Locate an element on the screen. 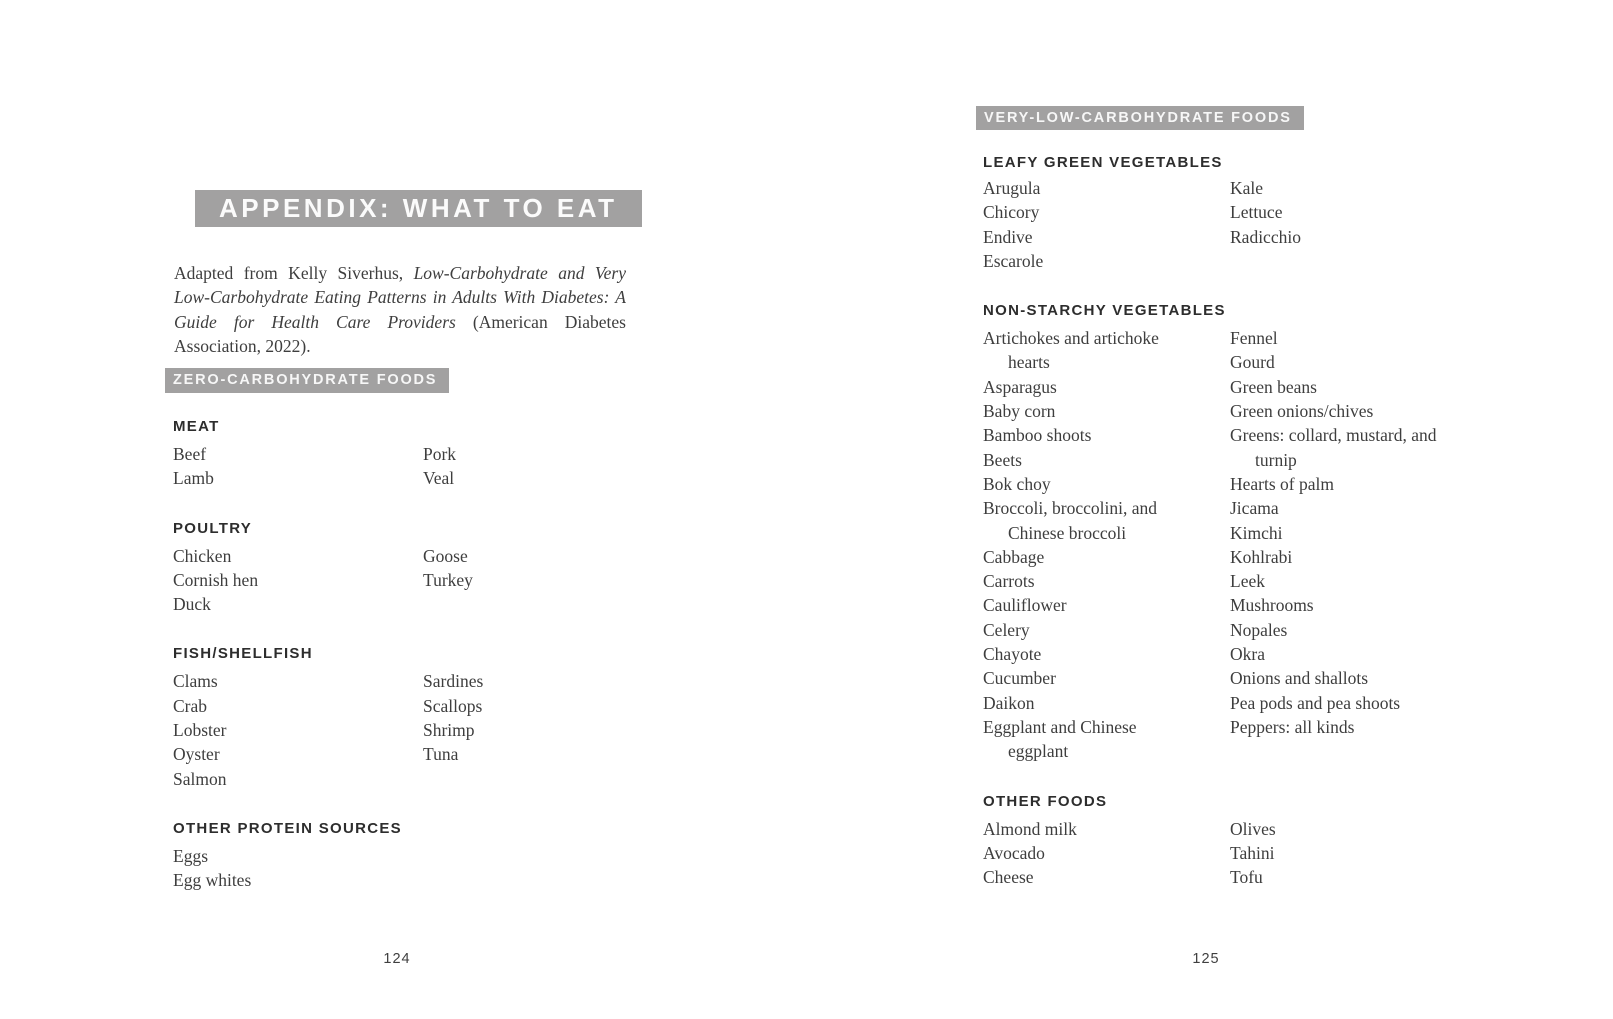 Image resolution: width=1613 pixels, height=1019 pixels. food-item-line: Pea pods and pea shoots is located at coordinates (1315, 702).